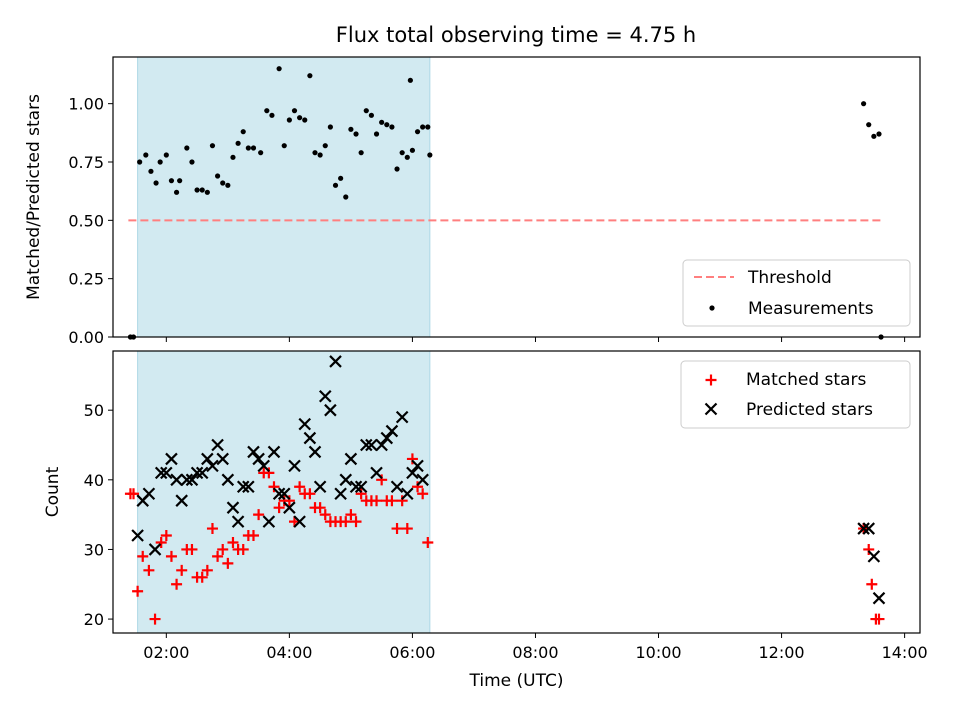 This screenshot has width=960, height=720. Describe the element at coordinates (516, 681) in the screenshot. I see `x-axis-label: Time (UTC)` at that location.